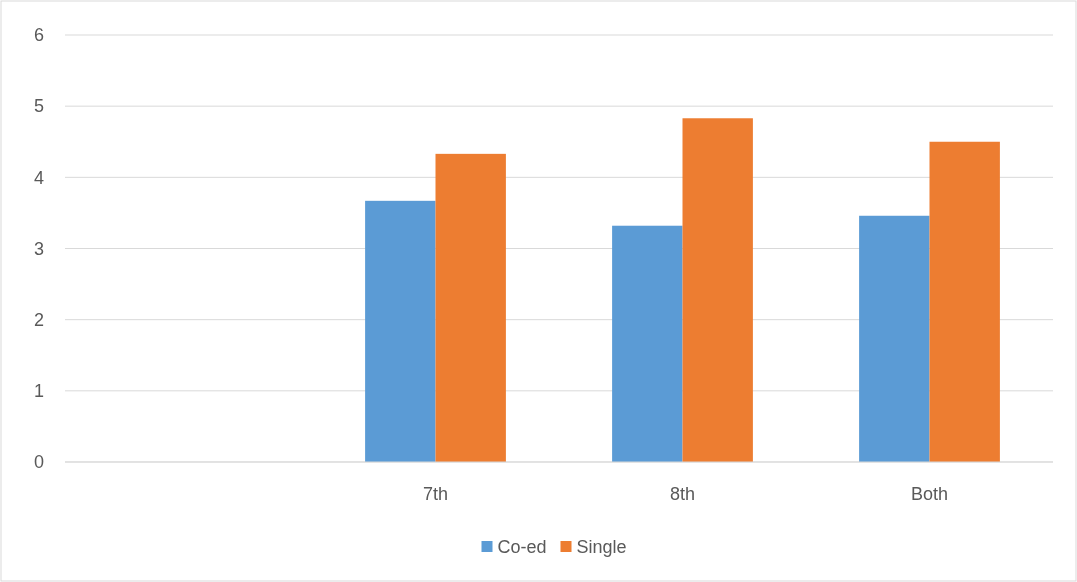 The image size is (1077, 582). Describe the element at coordinates (38, 106) in the screenshot. I see `y-tick-label: 5` at that location.